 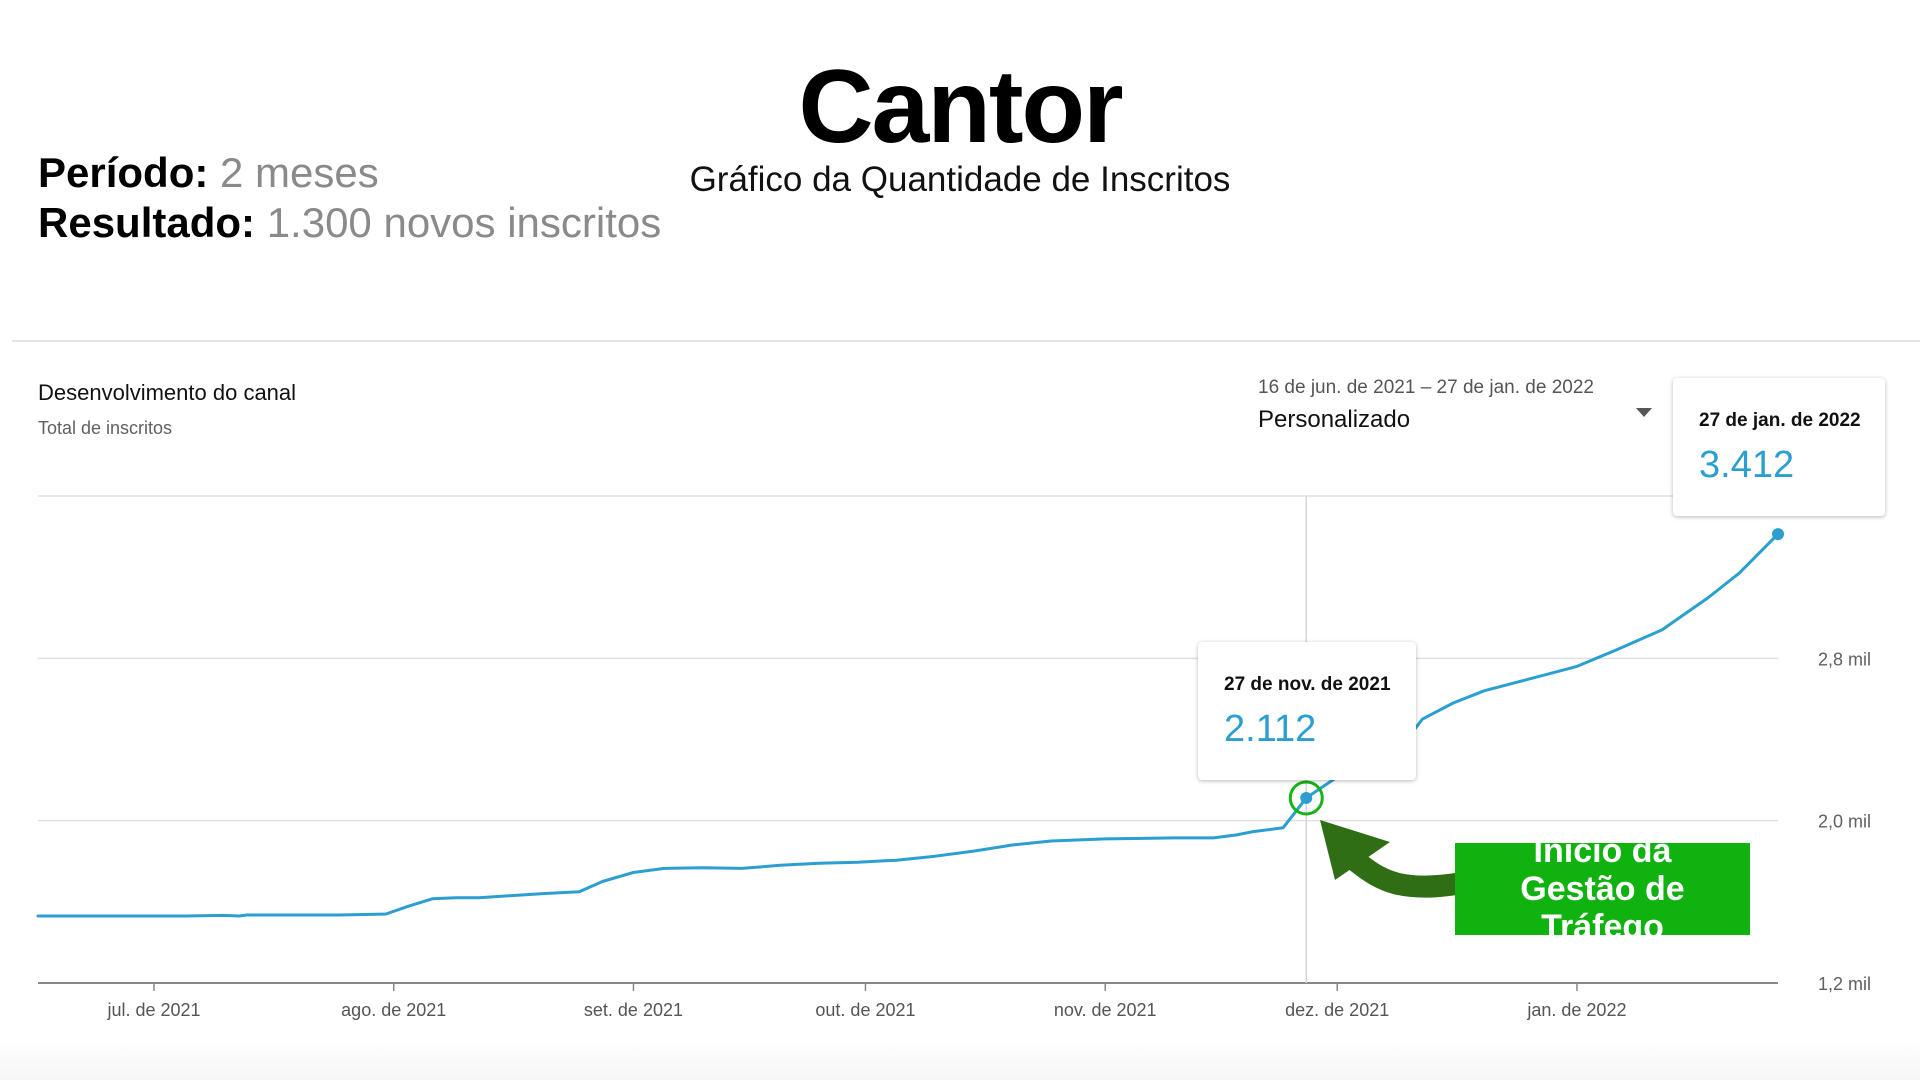 I want to click on period-label: Período:, so click(x=123, y=172).